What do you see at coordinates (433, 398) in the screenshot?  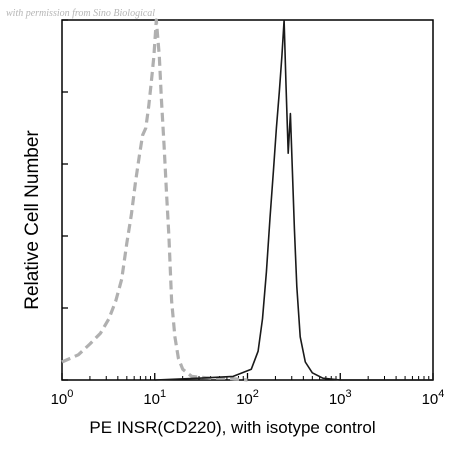 I see `x-tick-label: 10⁴` at bounding box center [433, 398].